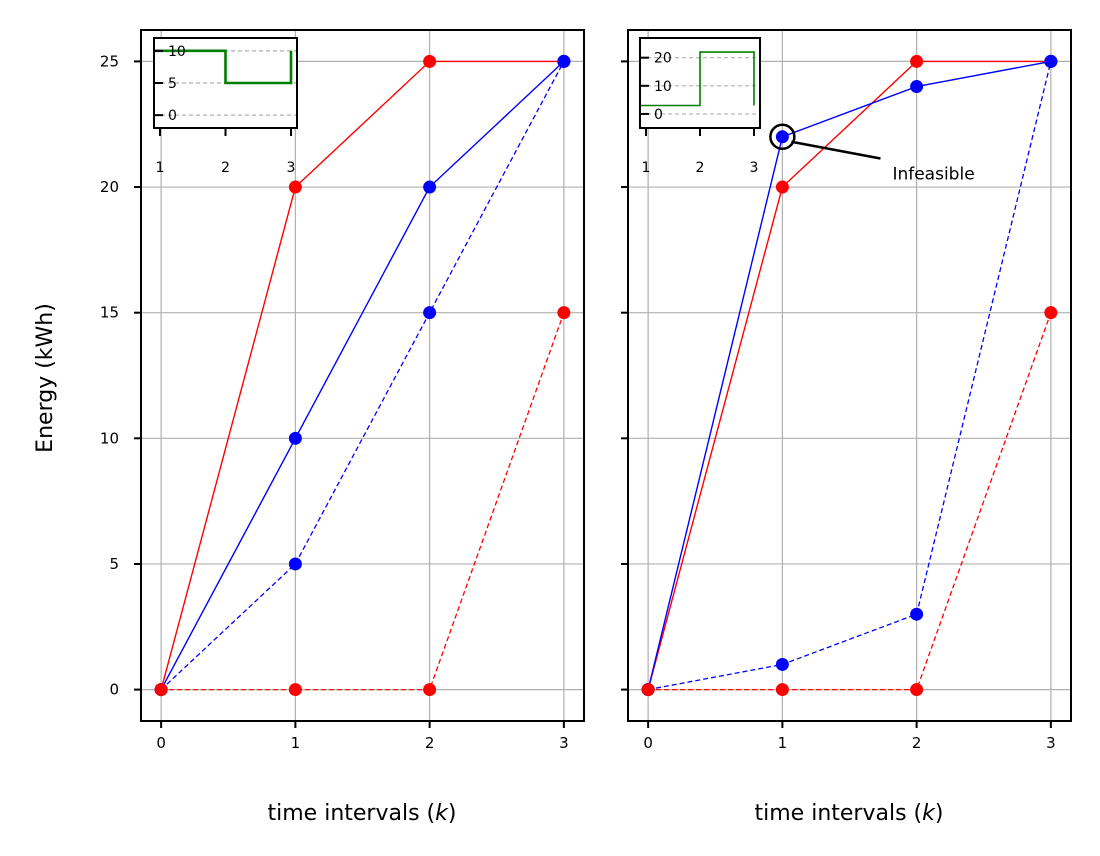 The image size is (1100, 856). Describe the element at coordinates (698, 79) in the screenshot. I see `inset-step-line` at that location.